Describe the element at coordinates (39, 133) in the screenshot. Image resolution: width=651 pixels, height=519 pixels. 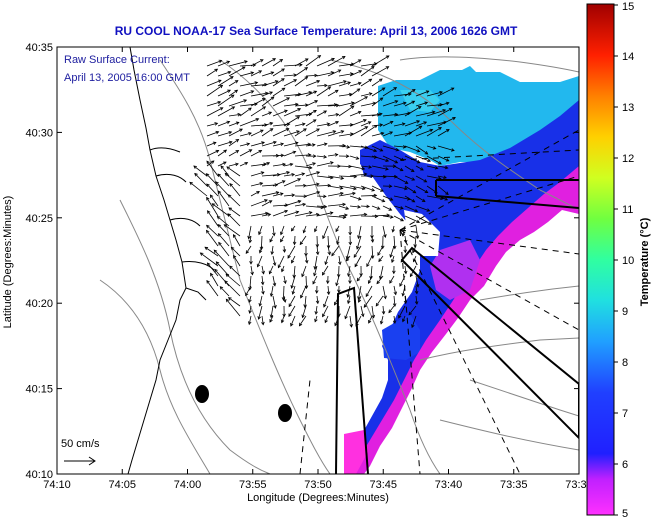
I see `y-tick-label: 40:30` at that location.